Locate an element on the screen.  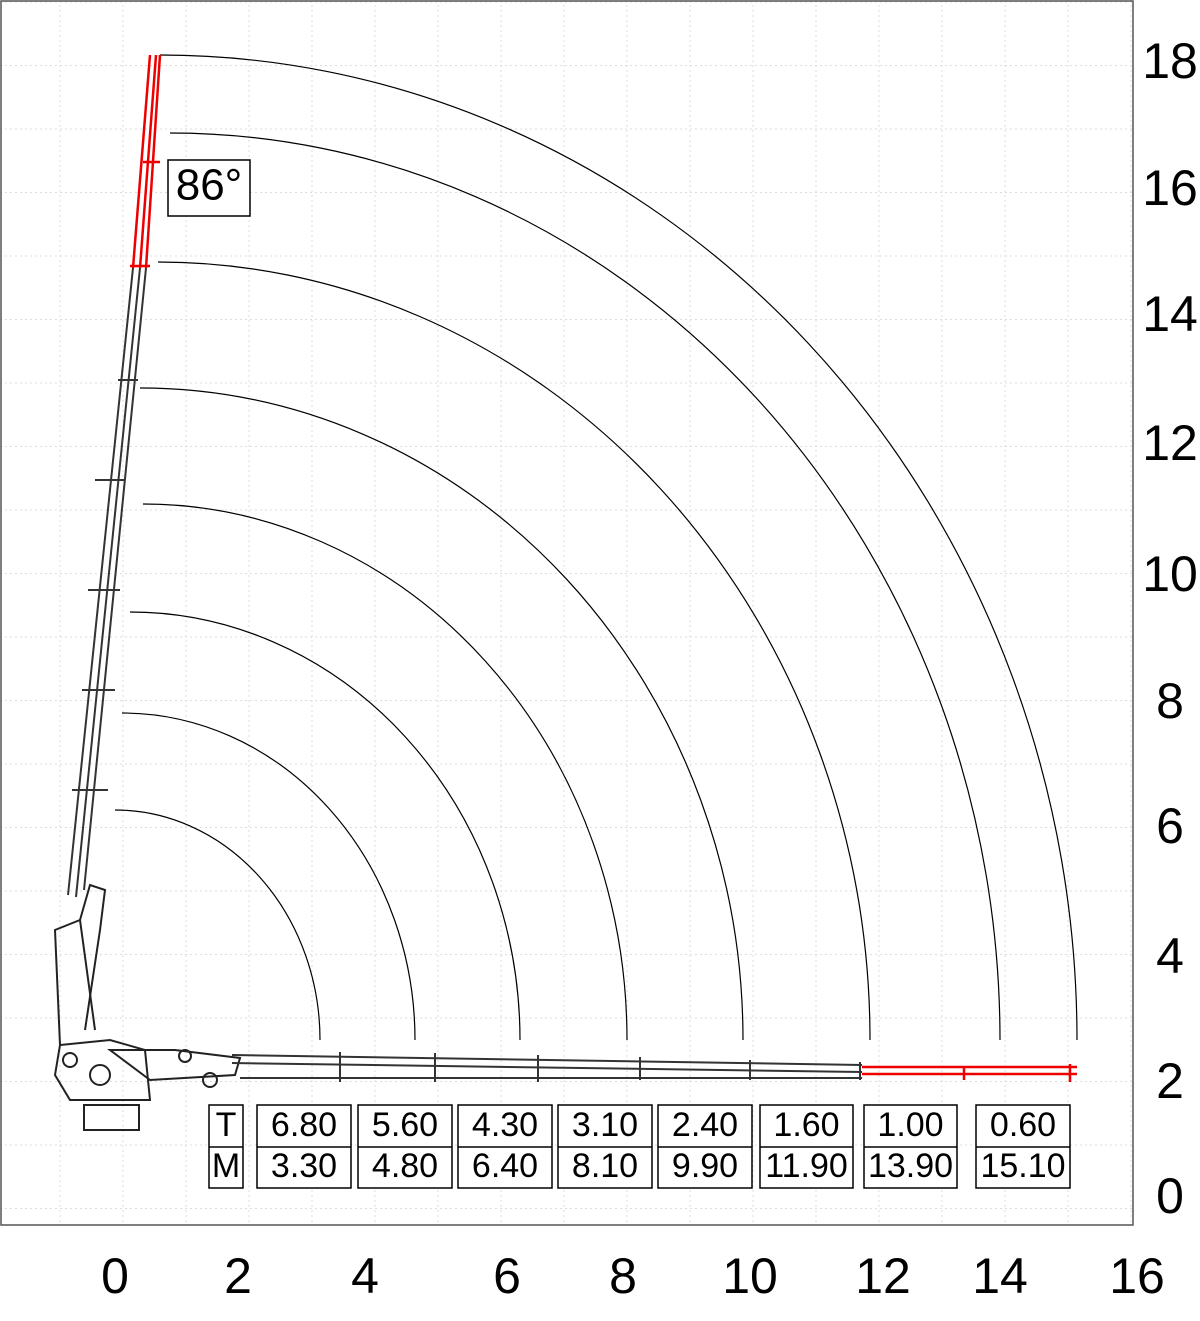
angle-box is located at coordinates (209, 188).